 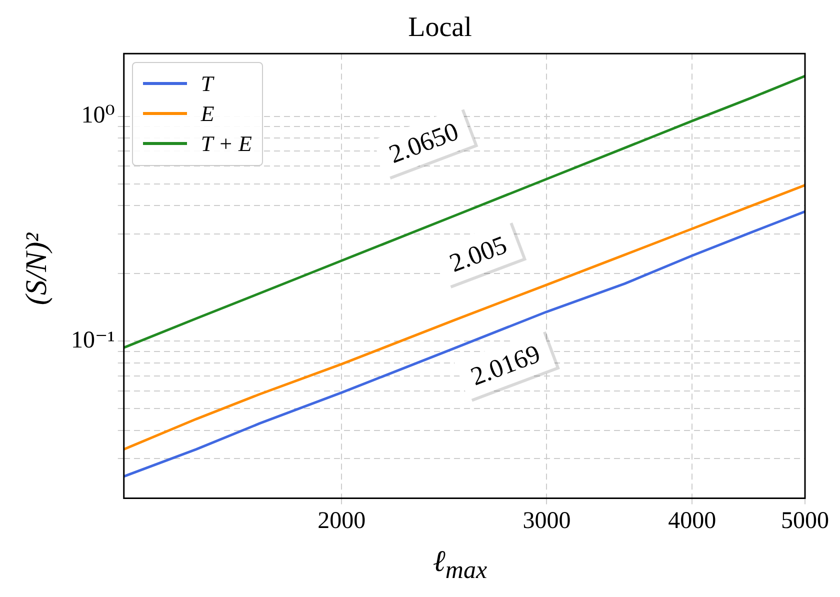 What do you see at coordinates (98, 115) in the screenshot?
I see `y-tick-label: 10⁰` at bounding box center [98, 115].